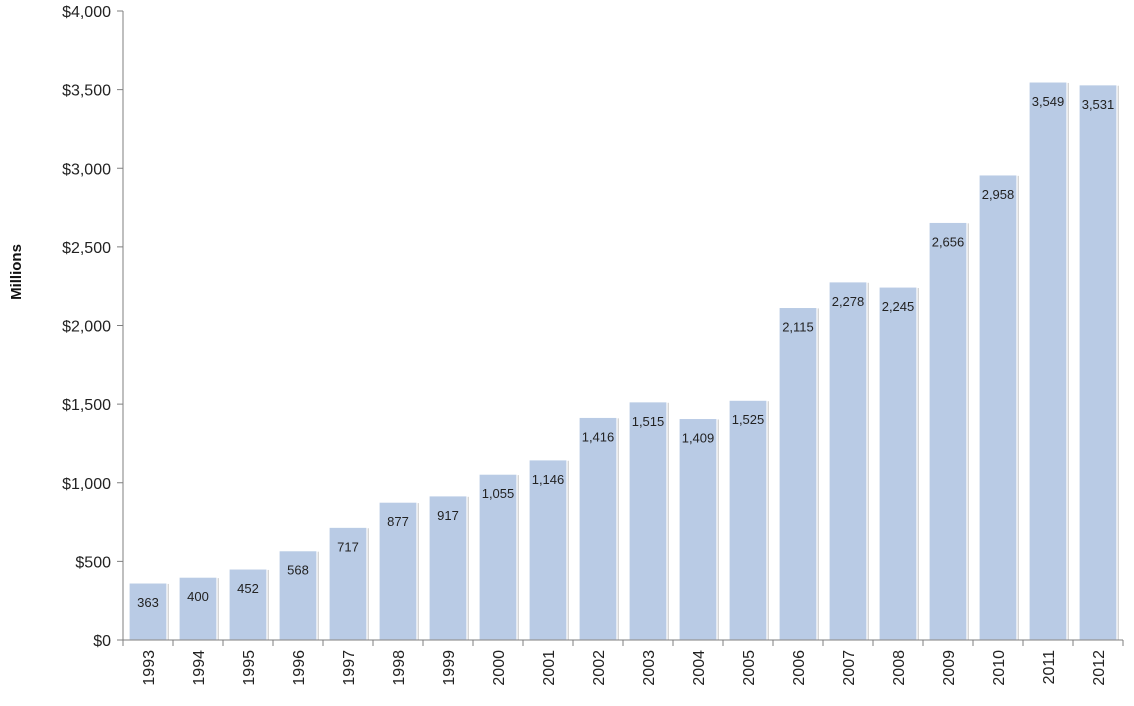  Describe the element at coordinates (749, 668) in the screenshot. I see `x-tick-label: 2005` at that location.